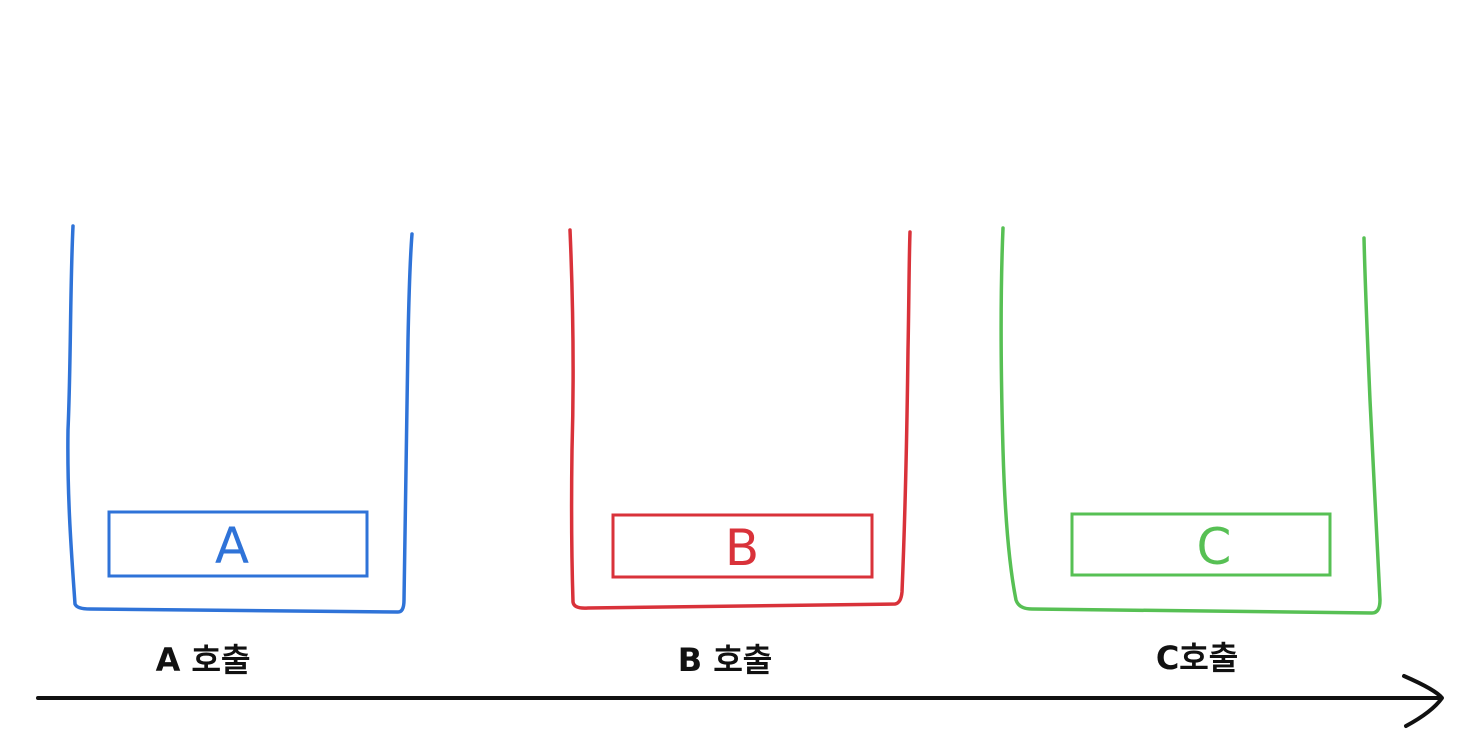 The height and width of the screenshot is (740, 1482). I want to click on arrow-right-icon, so click(1423, 701).